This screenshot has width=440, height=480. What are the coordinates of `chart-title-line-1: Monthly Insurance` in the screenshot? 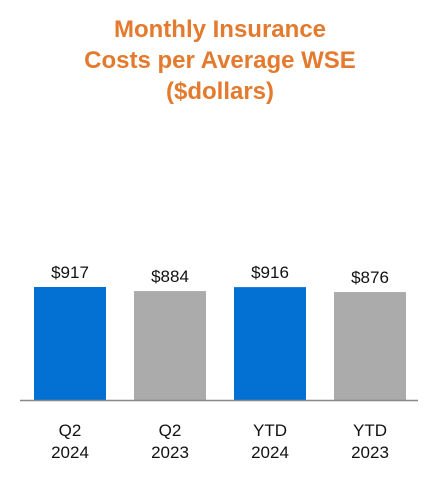 It's located at (220, 29).